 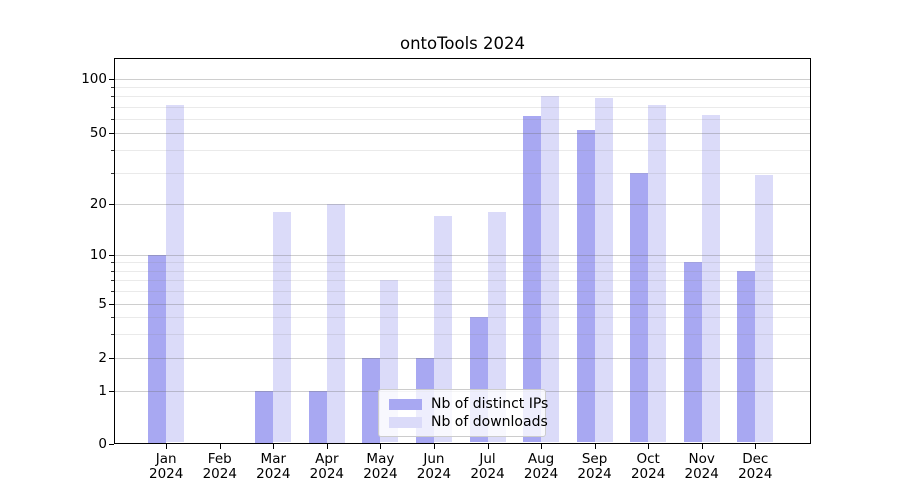 What do you see at coordinates (594, 466) in the screenshot?
I see `x-tick-label-sep: Sep 2024` at bounding box center [594, 466].